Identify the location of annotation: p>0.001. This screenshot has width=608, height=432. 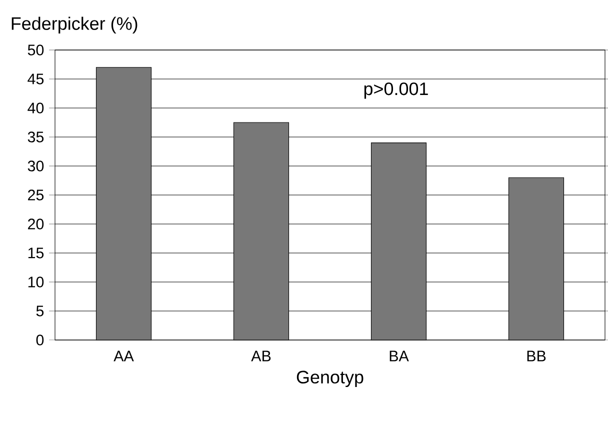
(396, 90).